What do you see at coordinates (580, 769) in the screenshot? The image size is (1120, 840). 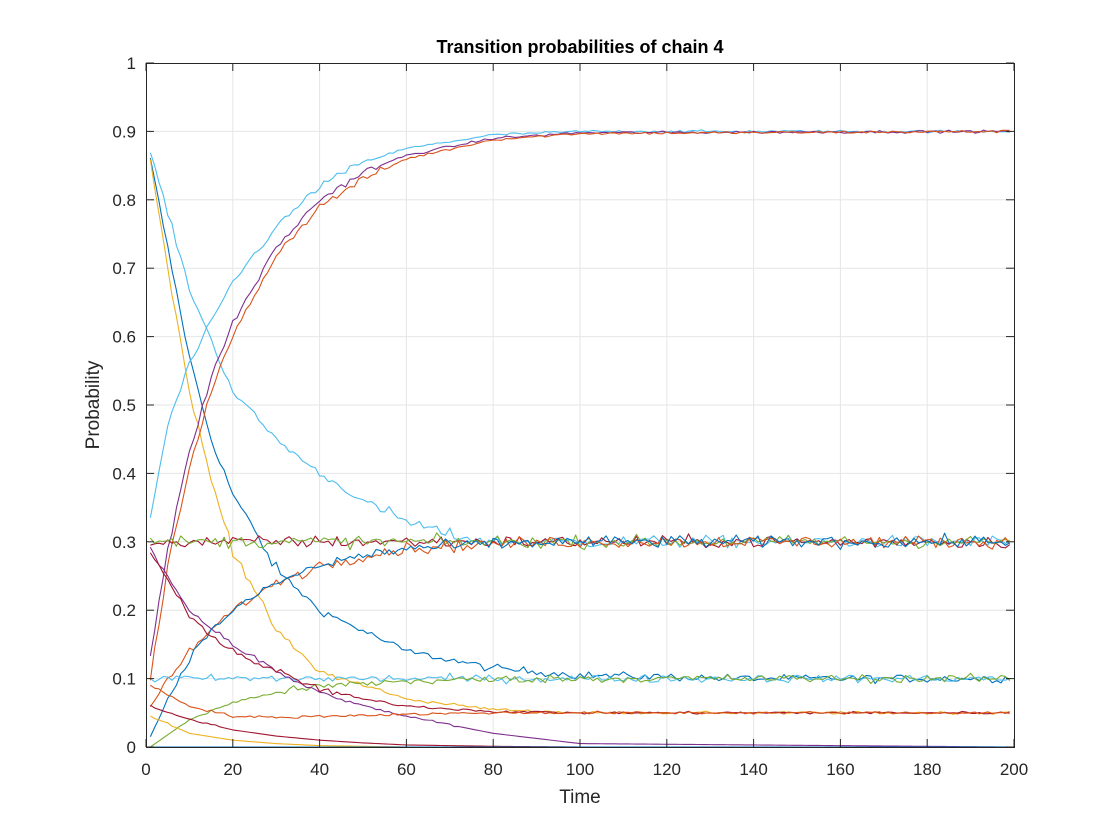 I see `x-tick-label: 100` at bounding box center [580, 769].